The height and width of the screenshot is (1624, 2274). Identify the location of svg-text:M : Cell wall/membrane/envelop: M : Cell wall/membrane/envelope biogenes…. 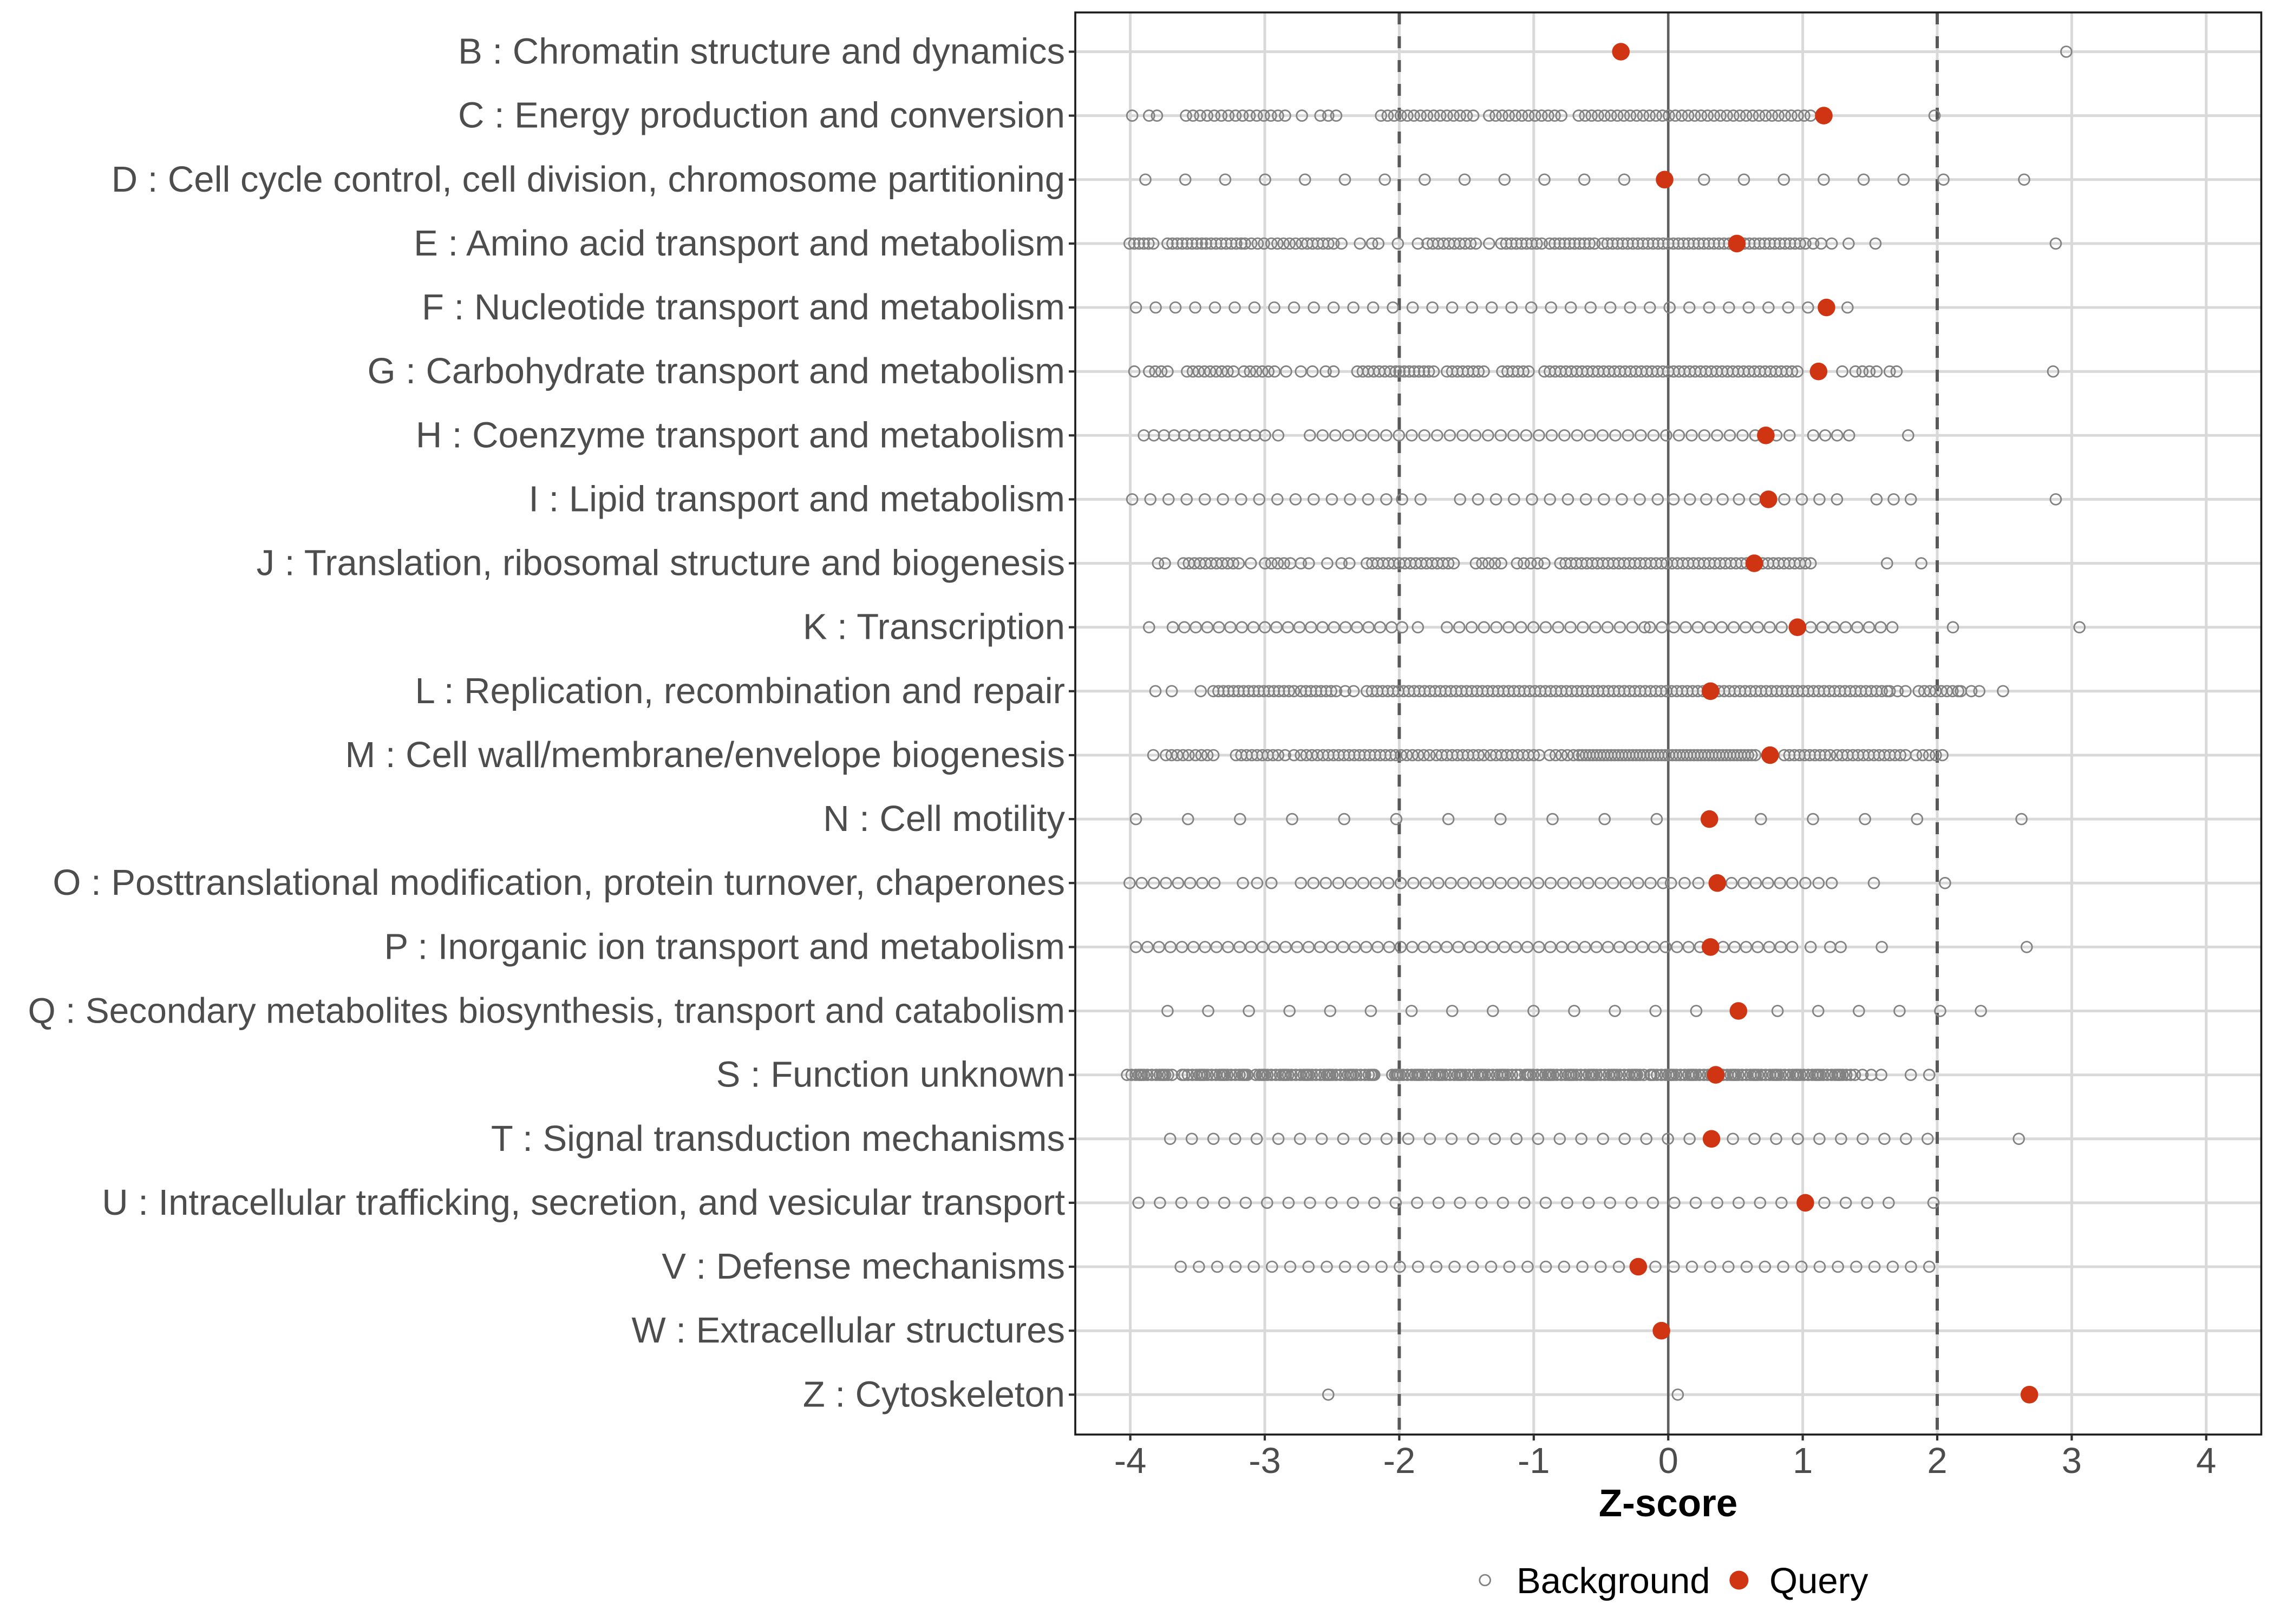
(705, 755).